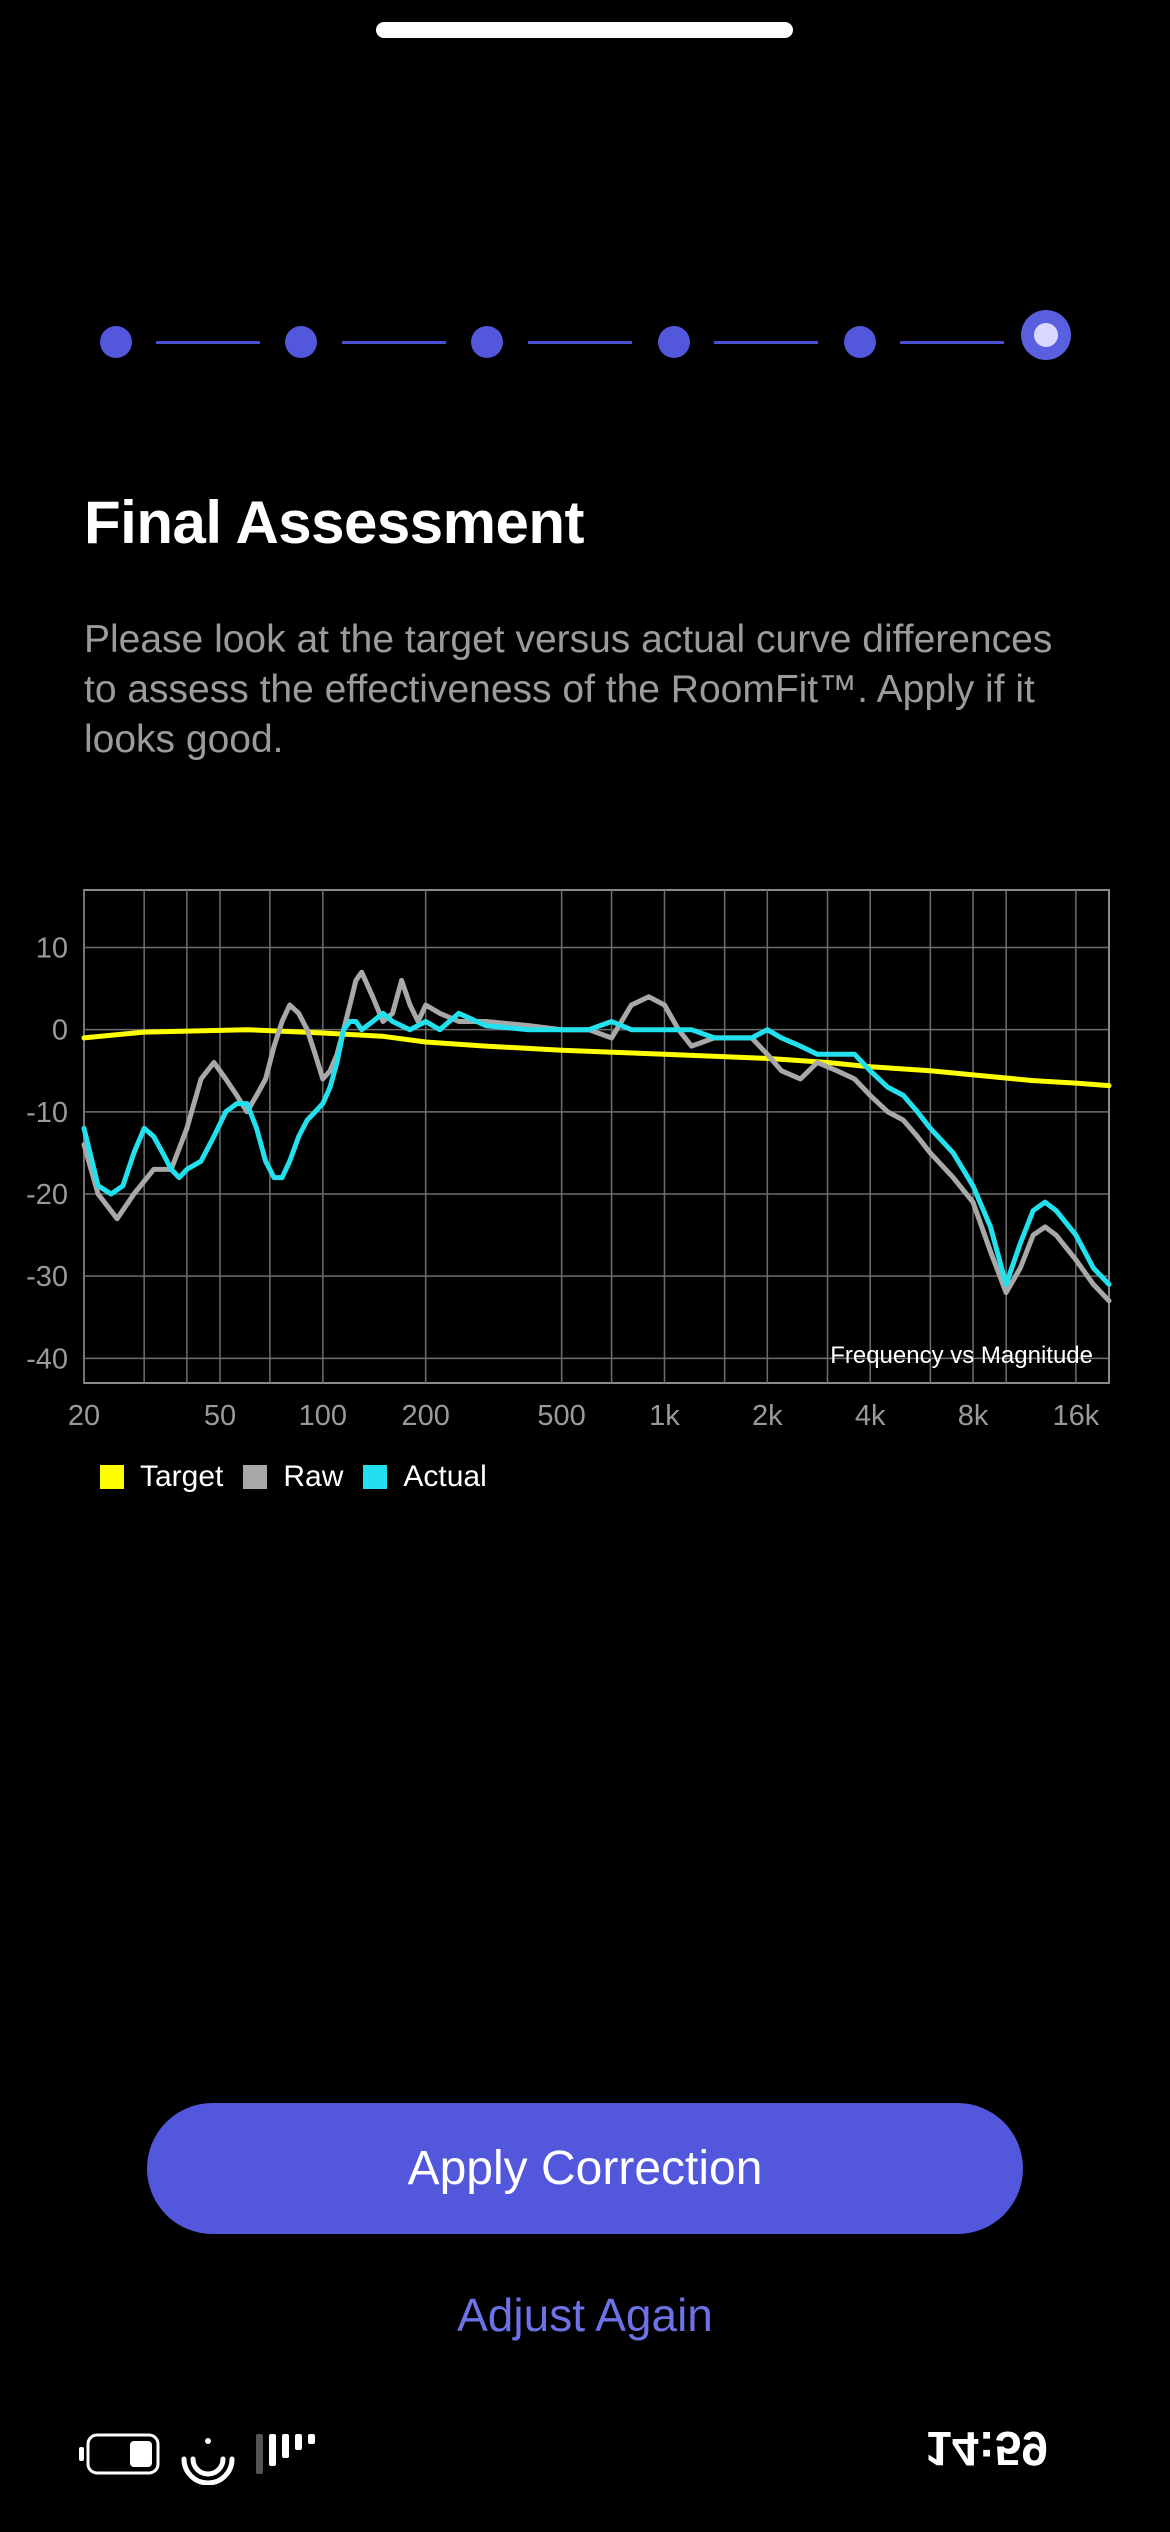 This screenshot has height=2532, width=1170. What do you see at coordinates (584, 30) in the screenshot?
I see `home-indicator` at bounding box center [584, 30].